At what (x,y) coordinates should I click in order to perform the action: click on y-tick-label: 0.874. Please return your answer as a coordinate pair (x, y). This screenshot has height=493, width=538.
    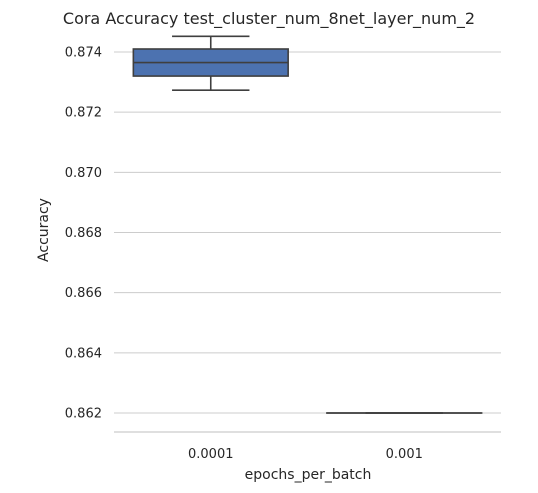
    Looking at the image, I should click on (83, 53).